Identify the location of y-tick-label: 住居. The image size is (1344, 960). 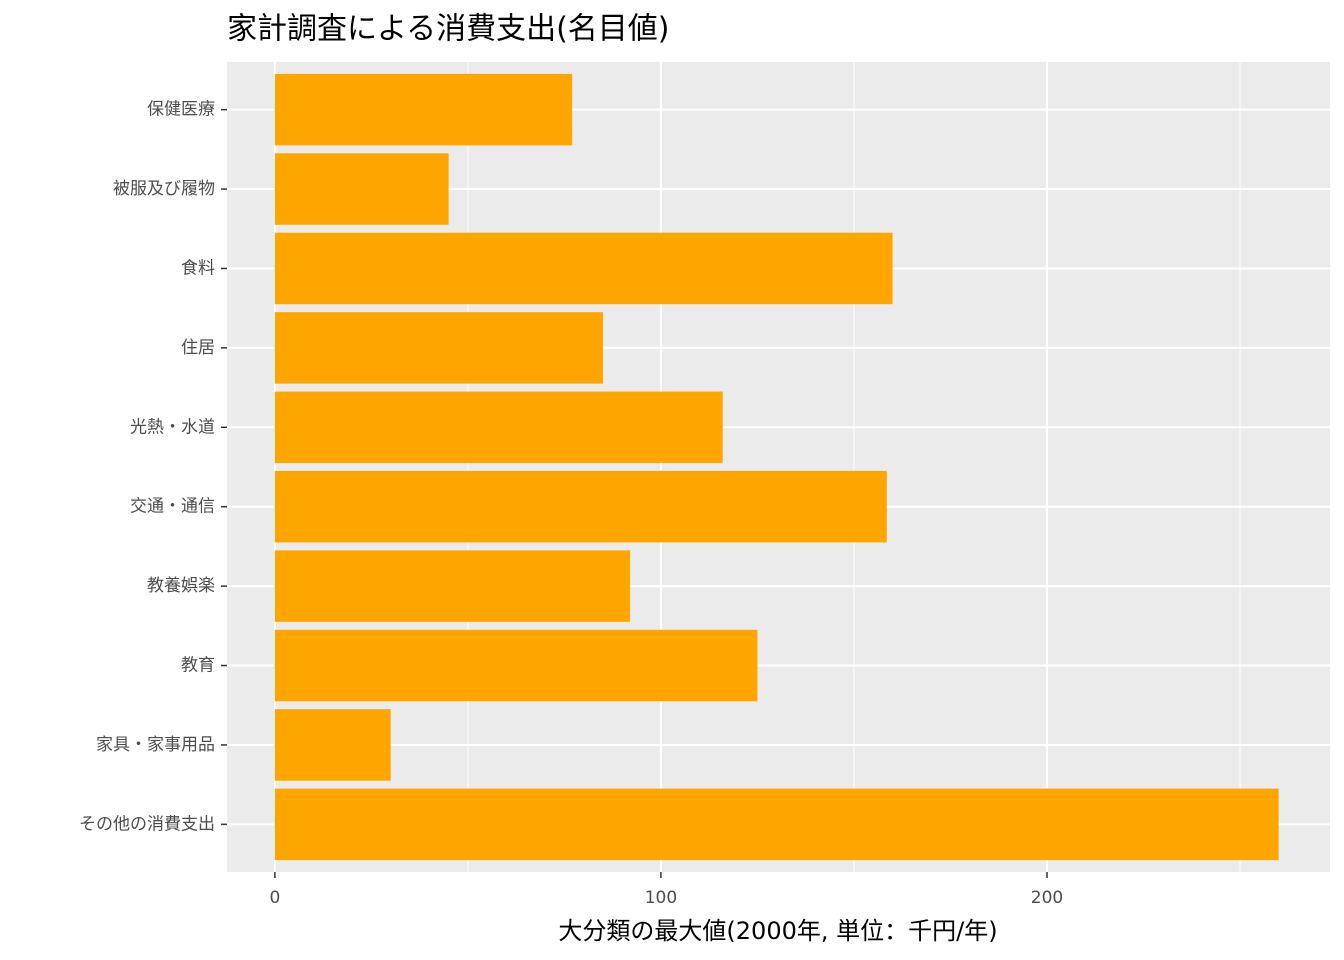
(198, 348).